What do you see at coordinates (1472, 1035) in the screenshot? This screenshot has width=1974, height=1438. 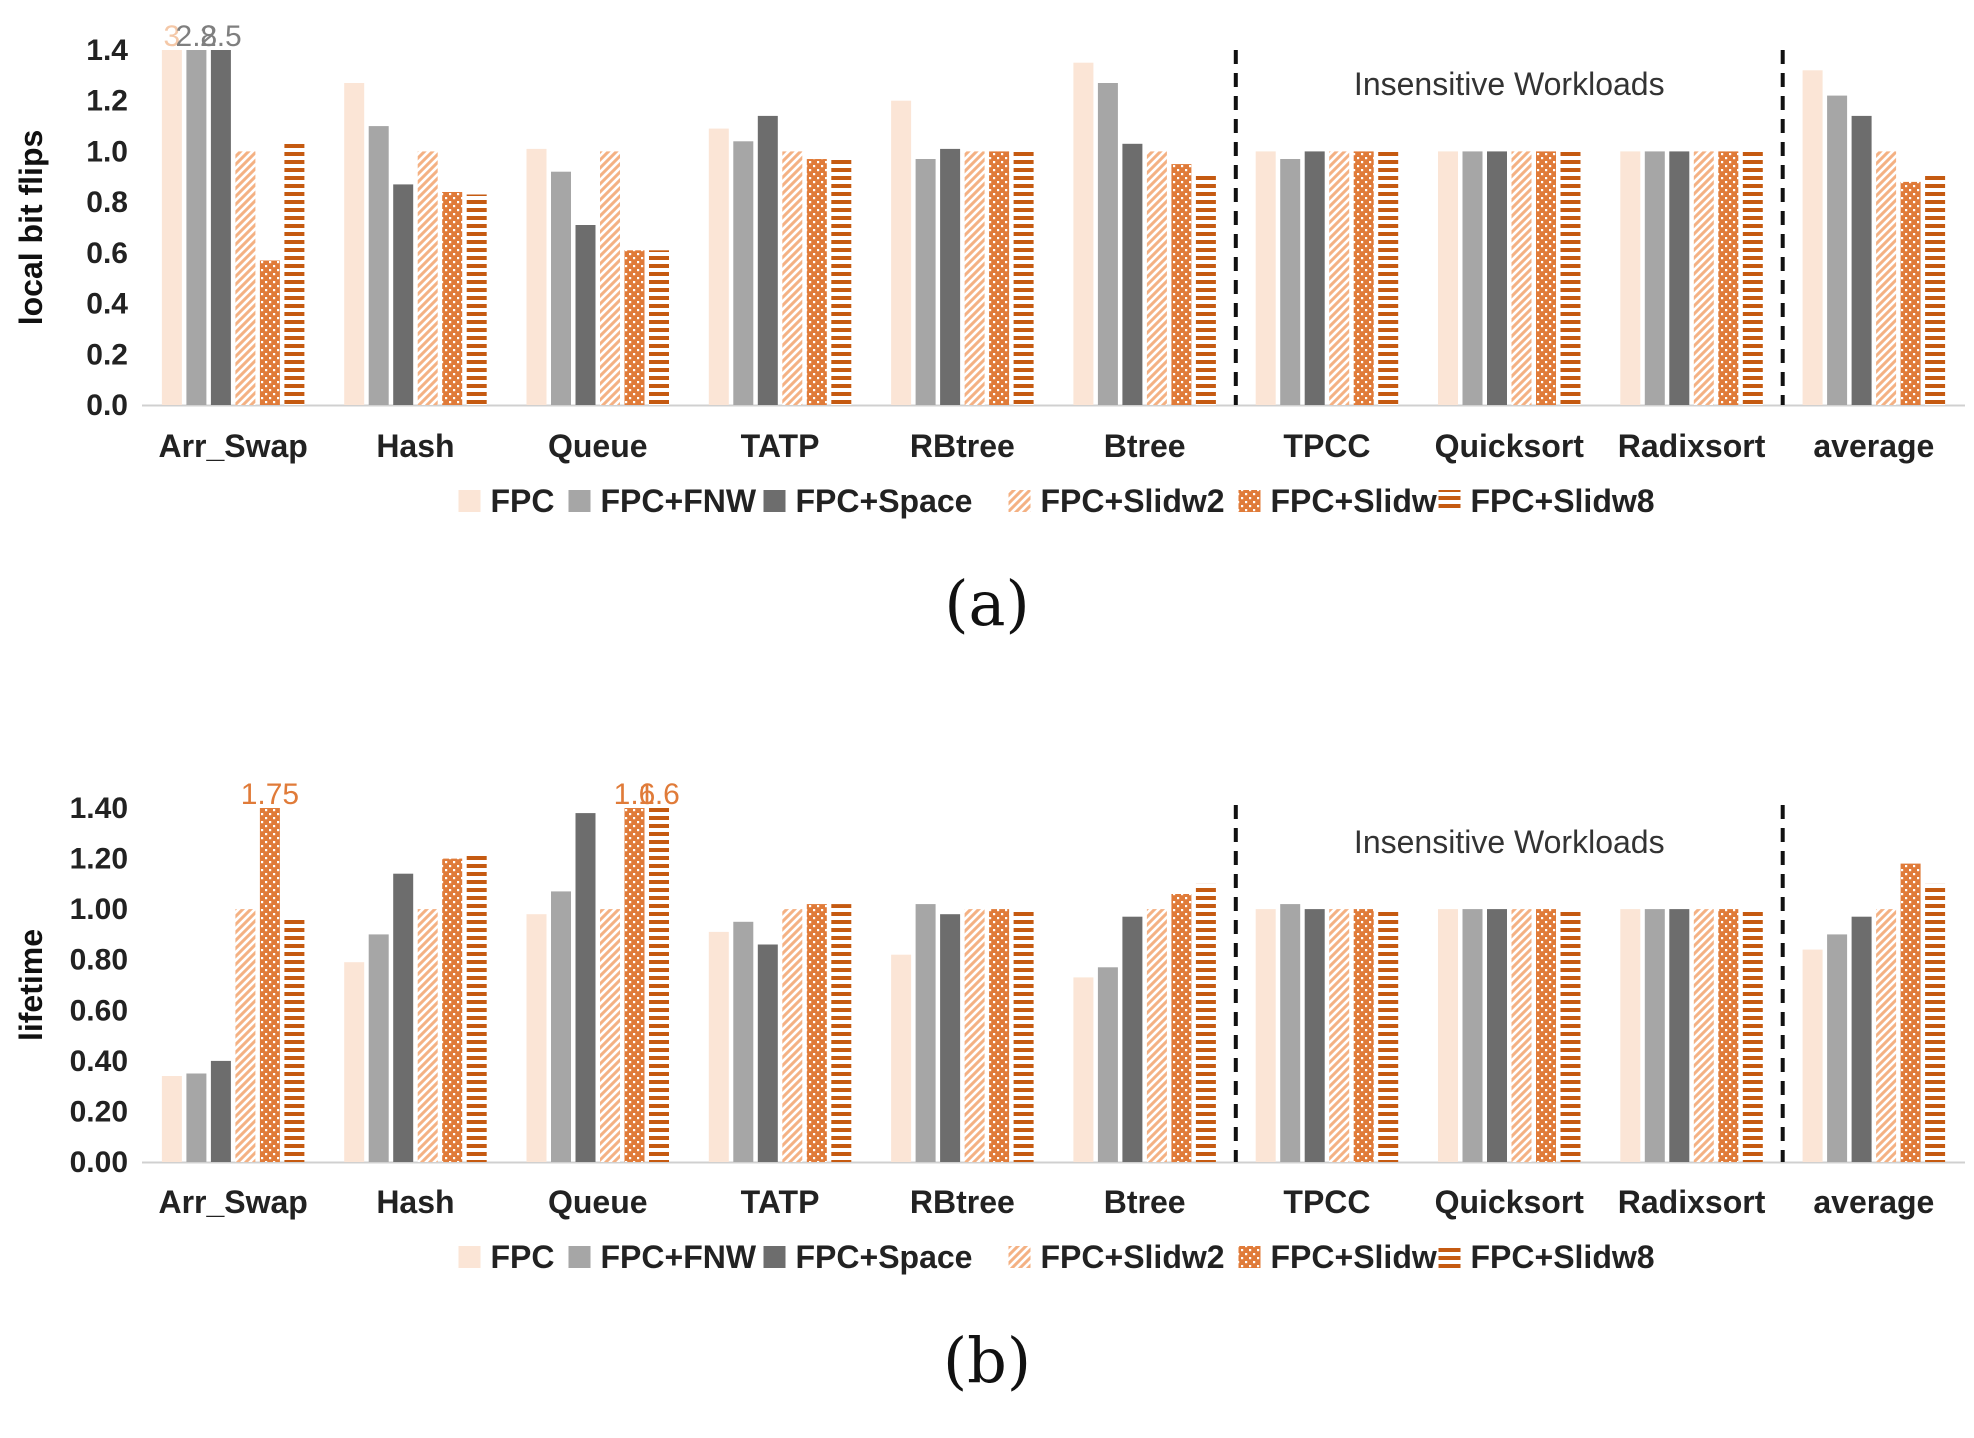 I see `bar-quicksort-fpc-fnw` at bounding box center [1472, 1035].